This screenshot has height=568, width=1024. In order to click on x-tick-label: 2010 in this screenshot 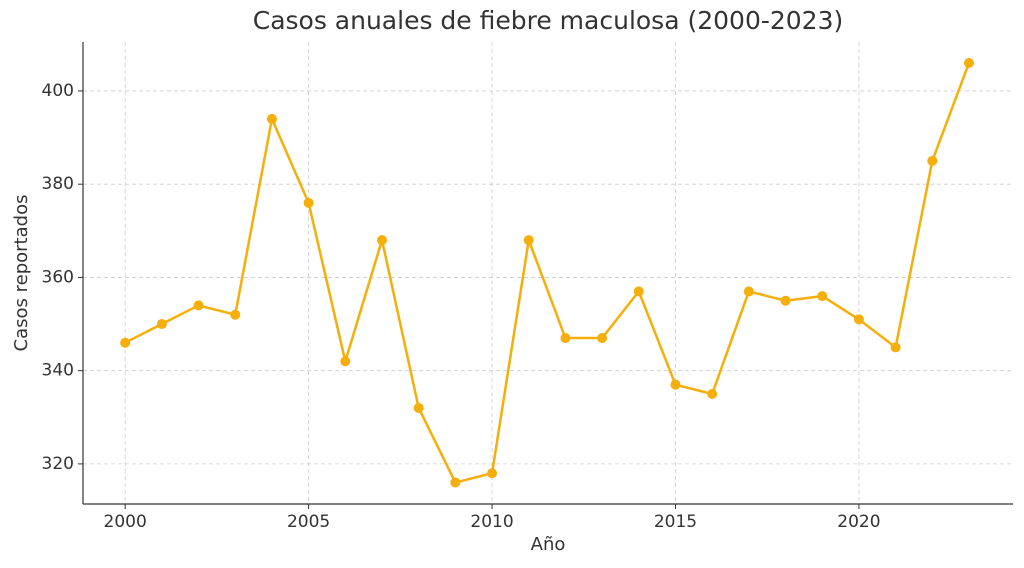, I will do `click(491, 522)`.